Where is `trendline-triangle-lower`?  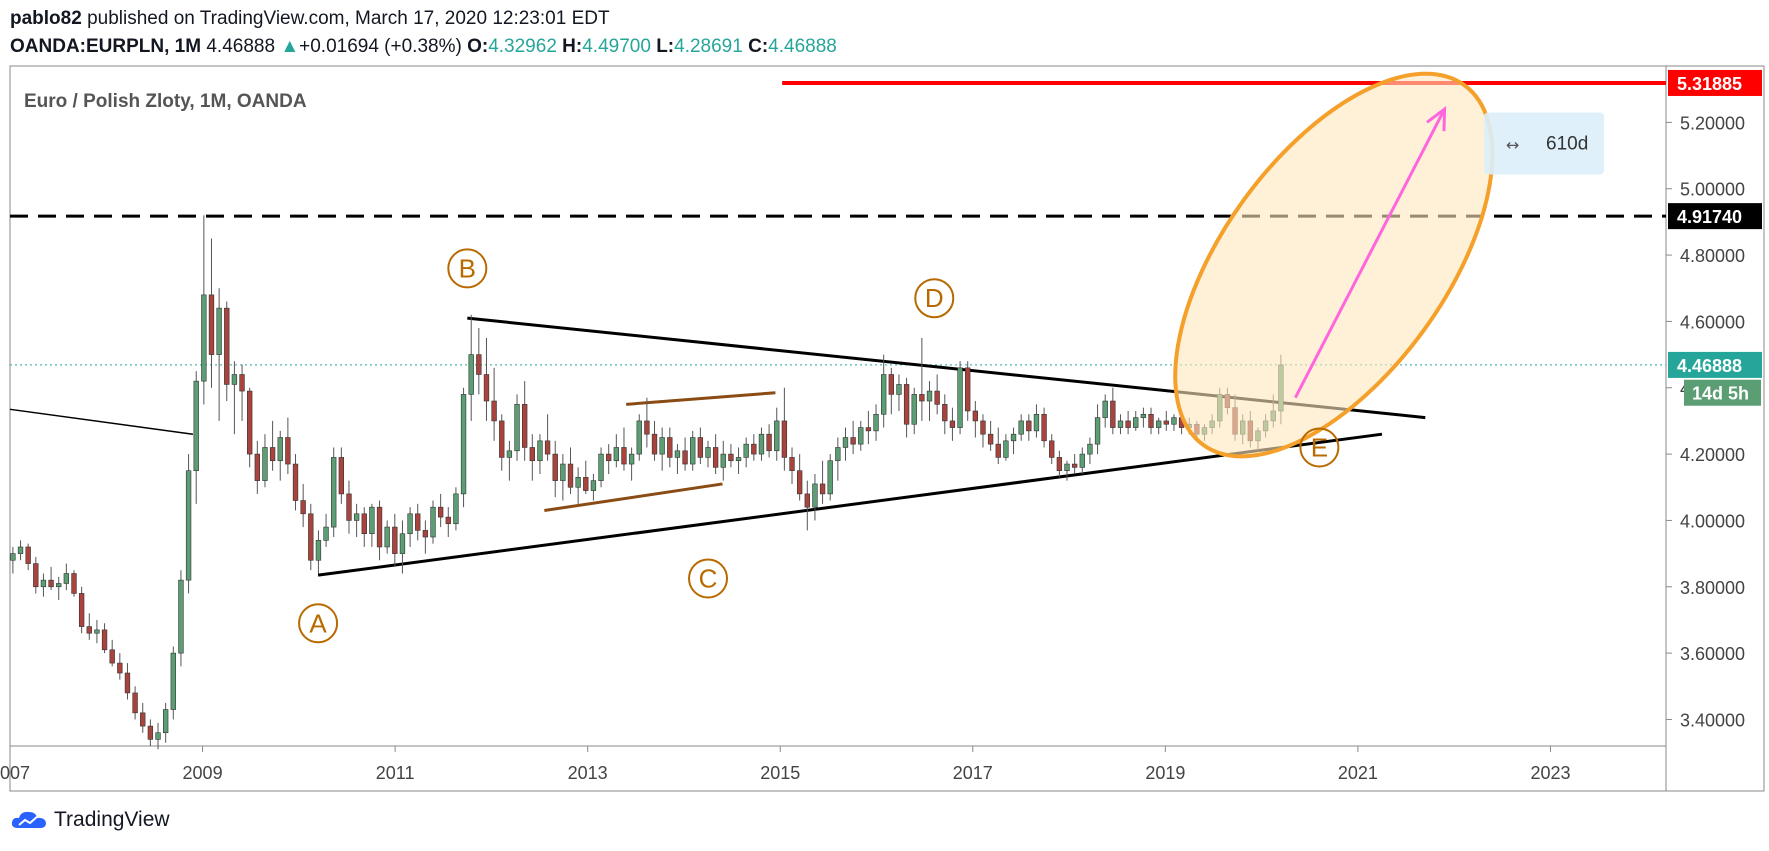
trendline-triangle-lower is located at coordinates (850, 504).